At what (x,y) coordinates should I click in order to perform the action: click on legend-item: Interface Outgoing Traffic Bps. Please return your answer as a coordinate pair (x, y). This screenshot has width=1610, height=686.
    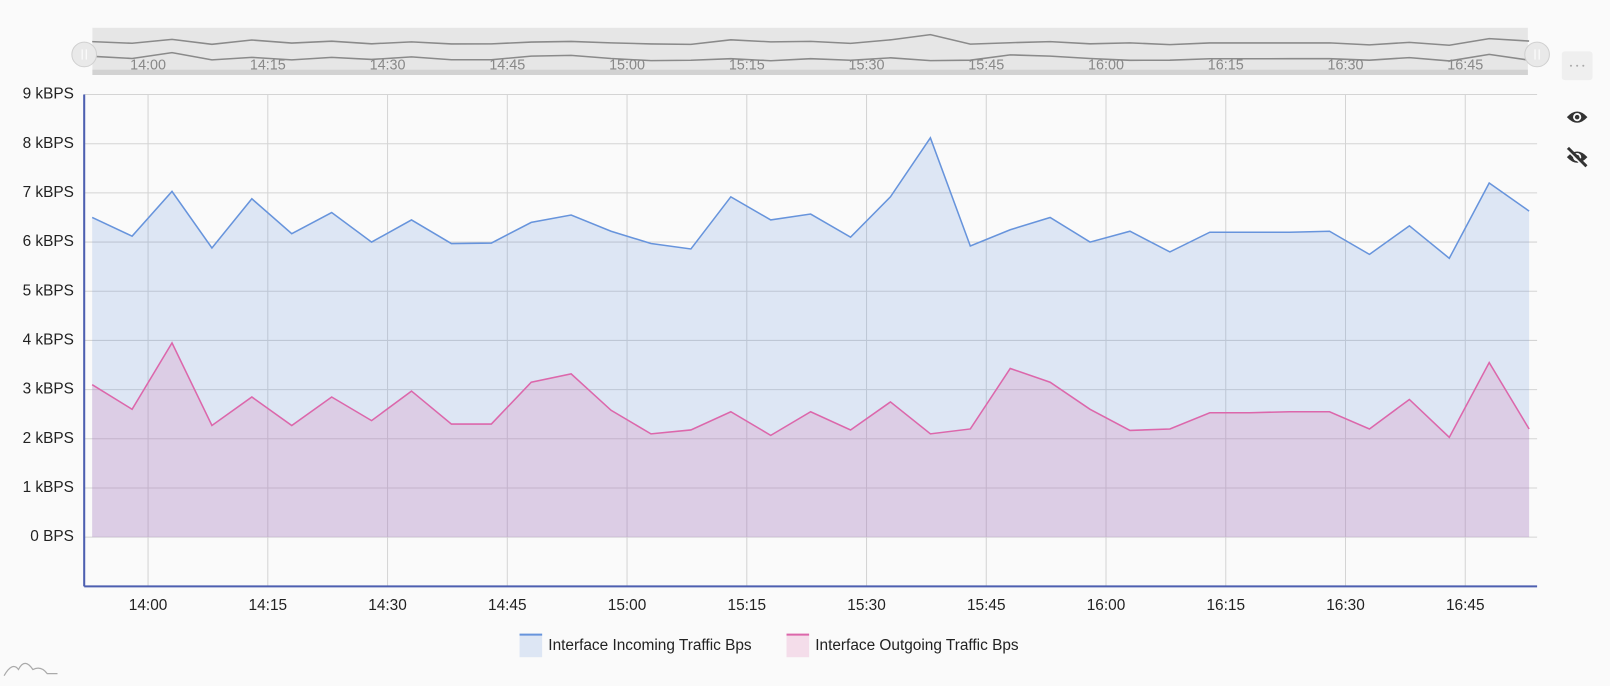
    Looking at the image, I should click on (902, 645).